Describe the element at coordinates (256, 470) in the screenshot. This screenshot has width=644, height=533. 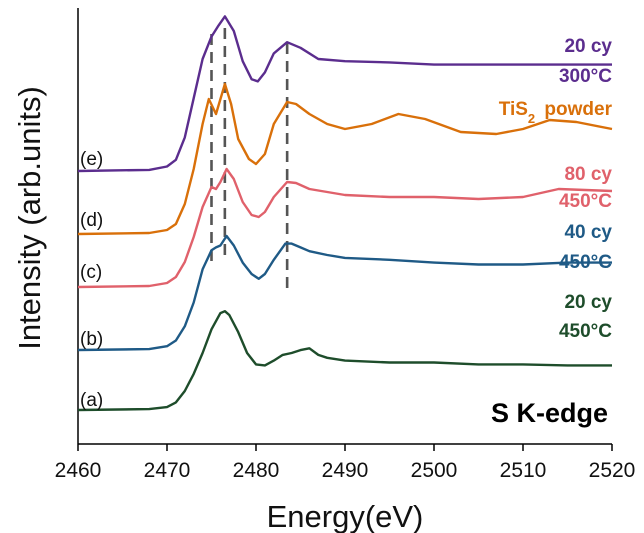
I see `x-tick-label: 2480` at that location.